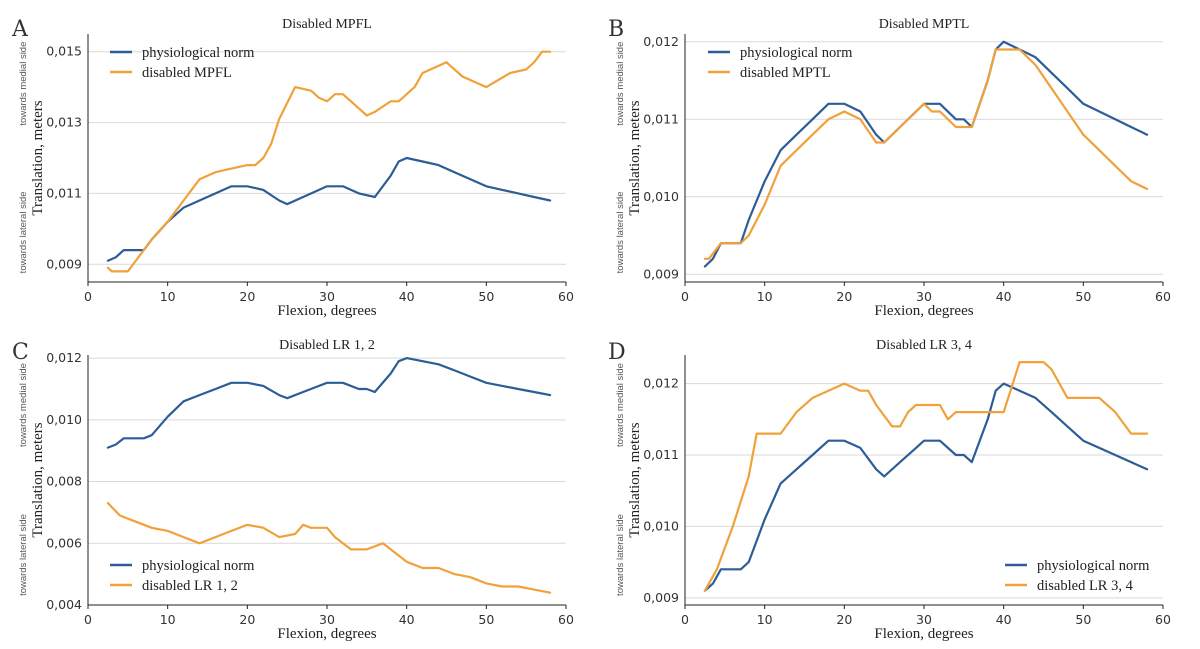 This screenshot has width=1200, height=649. What do you see at coordinates (20, 29) in the screenshot?
I see `panel-letter: A` at bounding box center [20, 29].